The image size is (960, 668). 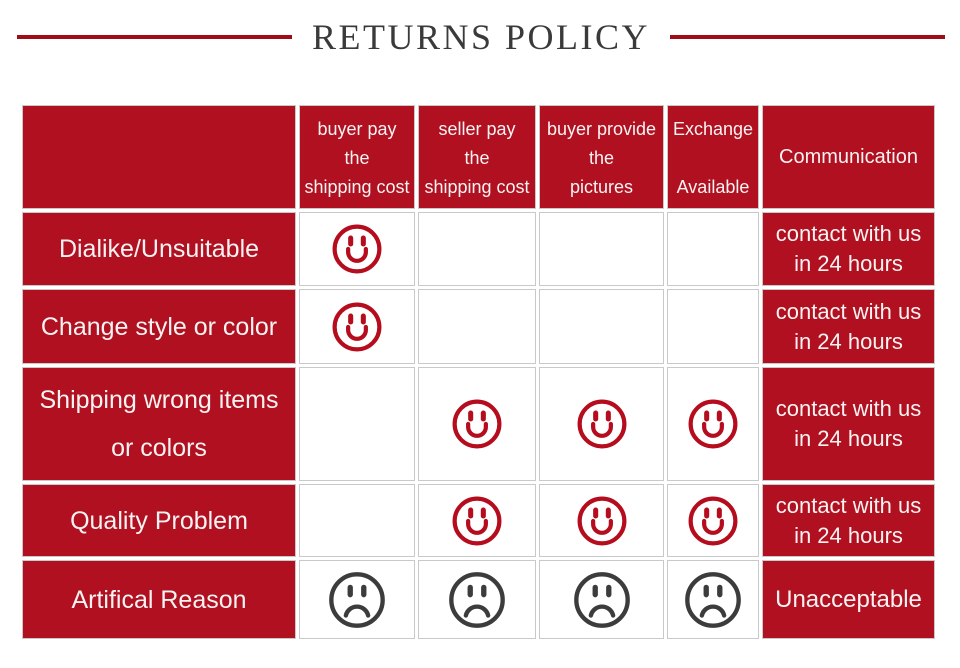 I want to click on header-line: pictures, so click(x=601, y=187).